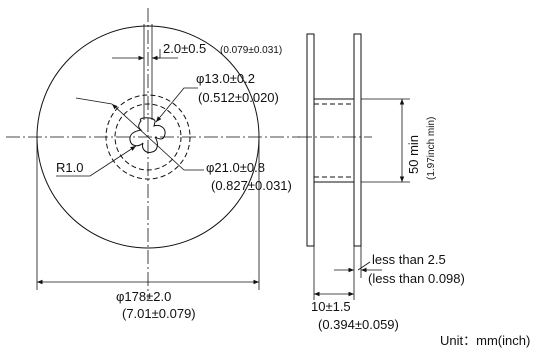 The image size is (552, 348). I want to click on core-dia-leader, so click(157, 137).